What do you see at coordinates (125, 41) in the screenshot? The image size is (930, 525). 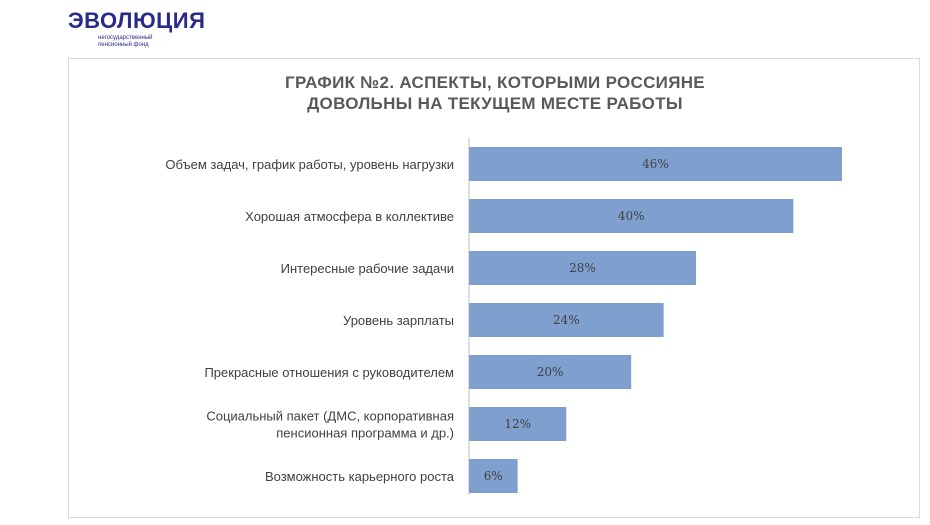 I see `logo-subtitle: негосударственный пенсионный фонд` at bounding box center [125, 41].